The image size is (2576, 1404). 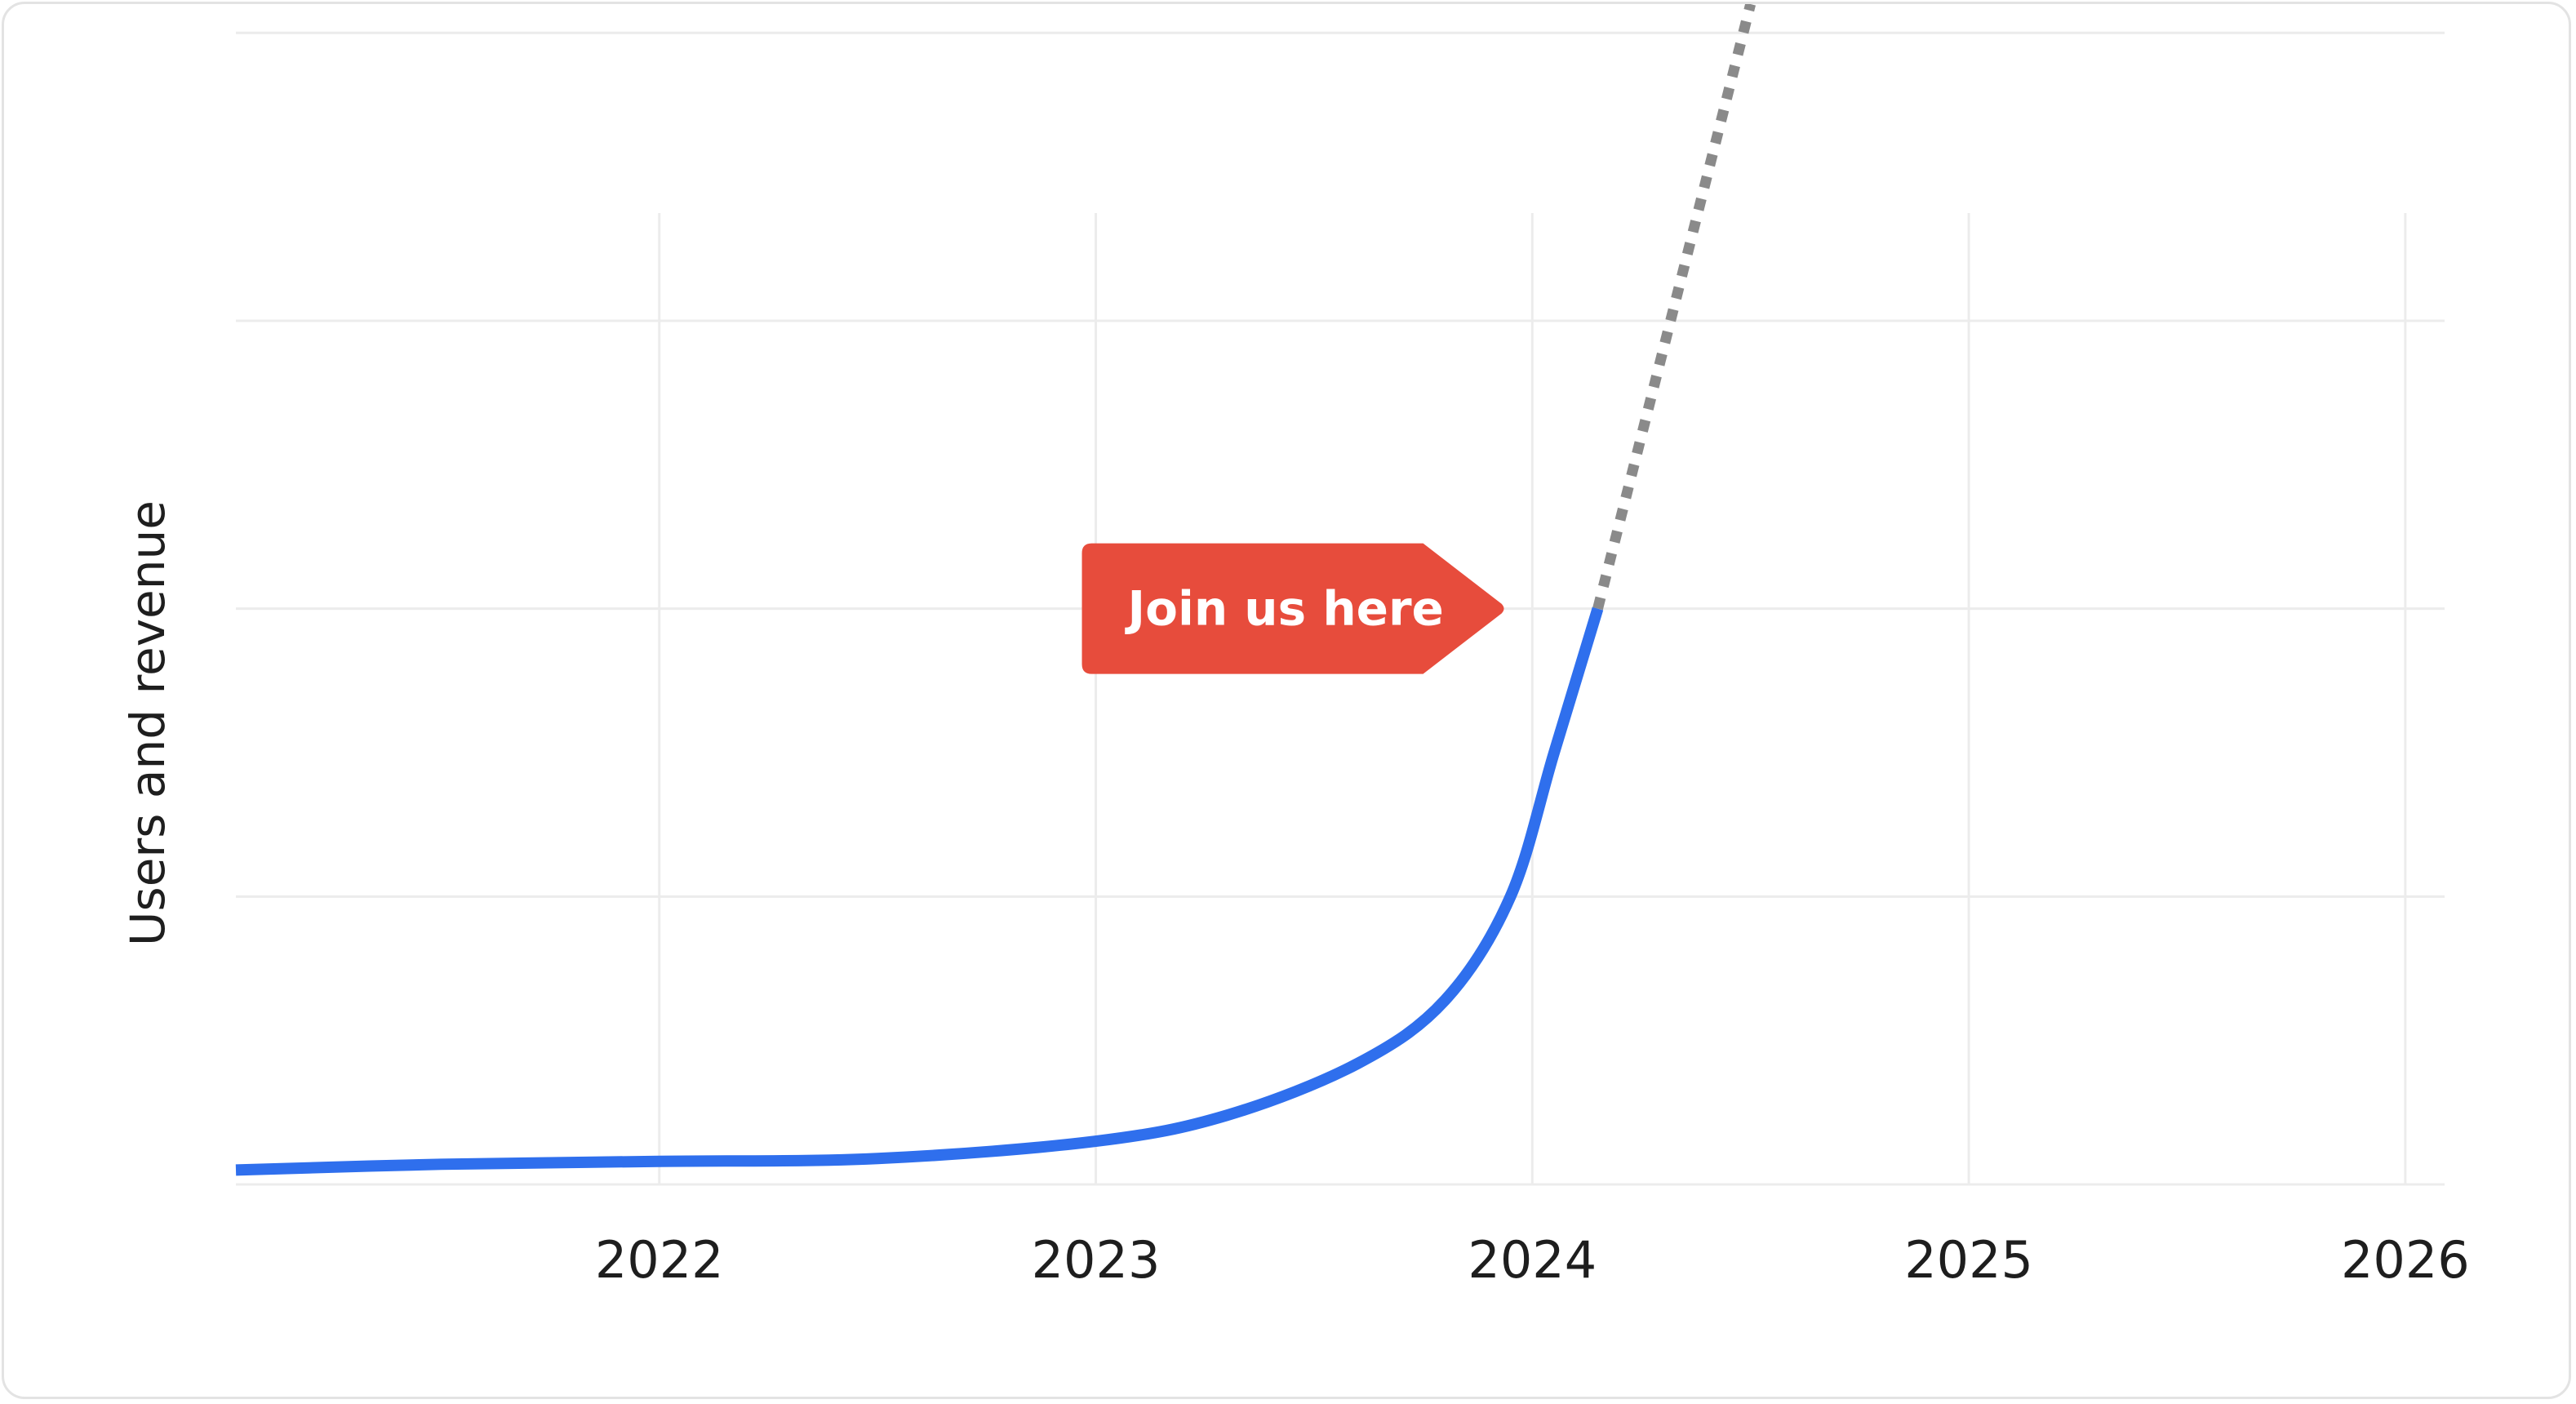 What do you see at coordinates (1968, 1260) in the screenshot?
I see `x-tick-label: 2025` at bounding box center [1968, 1260].